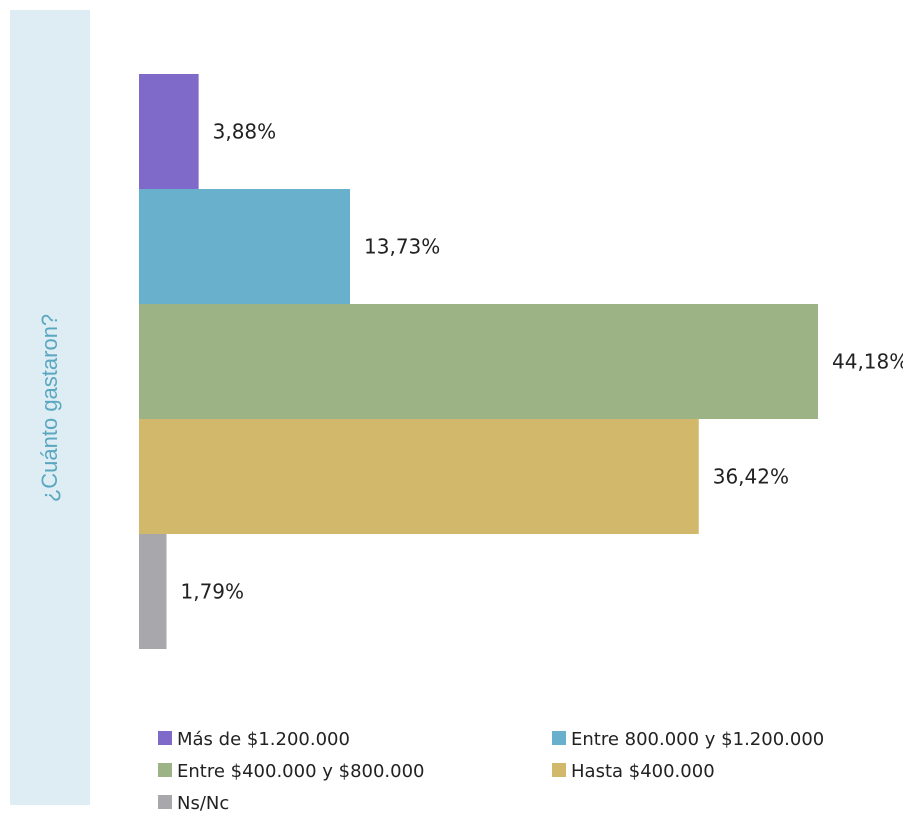  What do you see at coordinates (301, 771) in the screenshot?
I see `legend-label: Entre $400.000 y $800.000` at bounding box center [301, 771].